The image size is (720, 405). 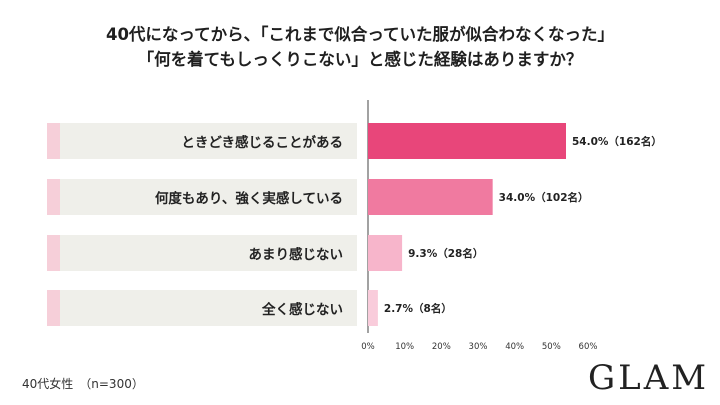 I want to click on x-tick-label-1: 10%, so click(x=404, y=347).